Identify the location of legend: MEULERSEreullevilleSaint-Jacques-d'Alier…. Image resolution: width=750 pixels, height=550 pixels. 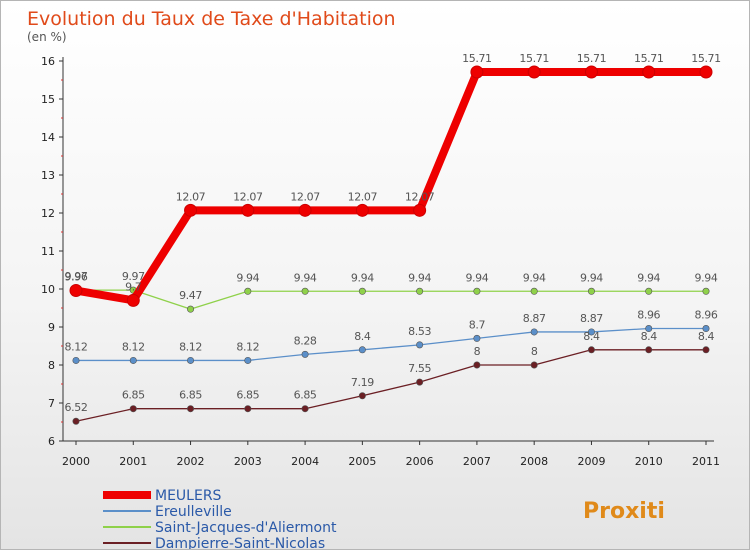
(220, 518).